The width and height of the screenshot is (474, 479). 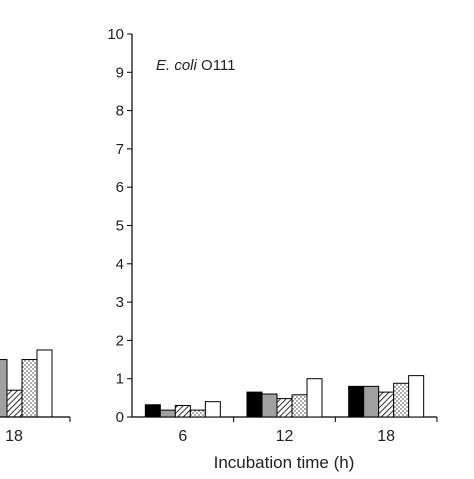 I want to click on y-tick-label: 7, so click(x=120, y=149).